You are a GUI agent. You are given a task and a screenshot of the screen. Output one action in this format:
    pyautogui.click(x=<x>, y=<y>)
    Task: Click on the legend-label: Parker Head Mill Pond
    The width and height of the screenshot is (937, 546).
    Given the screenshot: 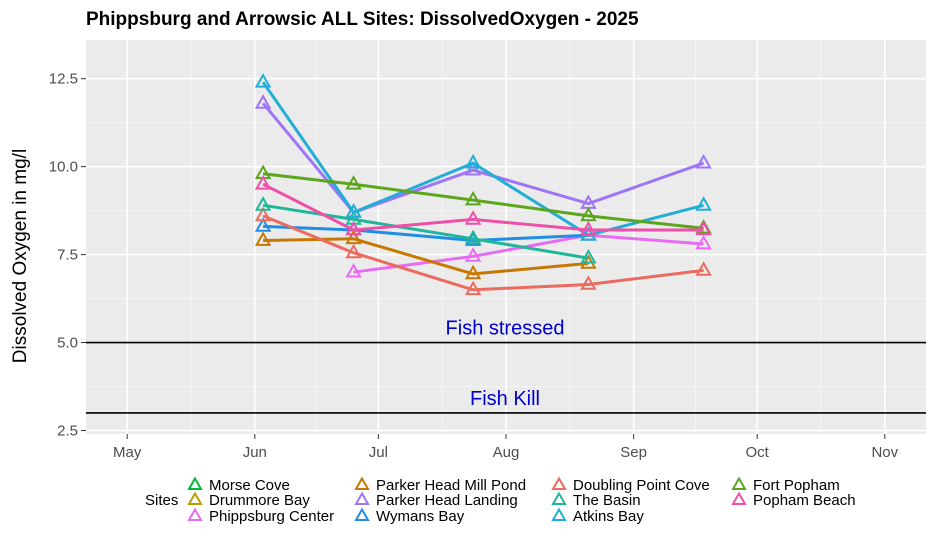 What is the action you would take?
    pyautogui.click(x=451, y=485)
    